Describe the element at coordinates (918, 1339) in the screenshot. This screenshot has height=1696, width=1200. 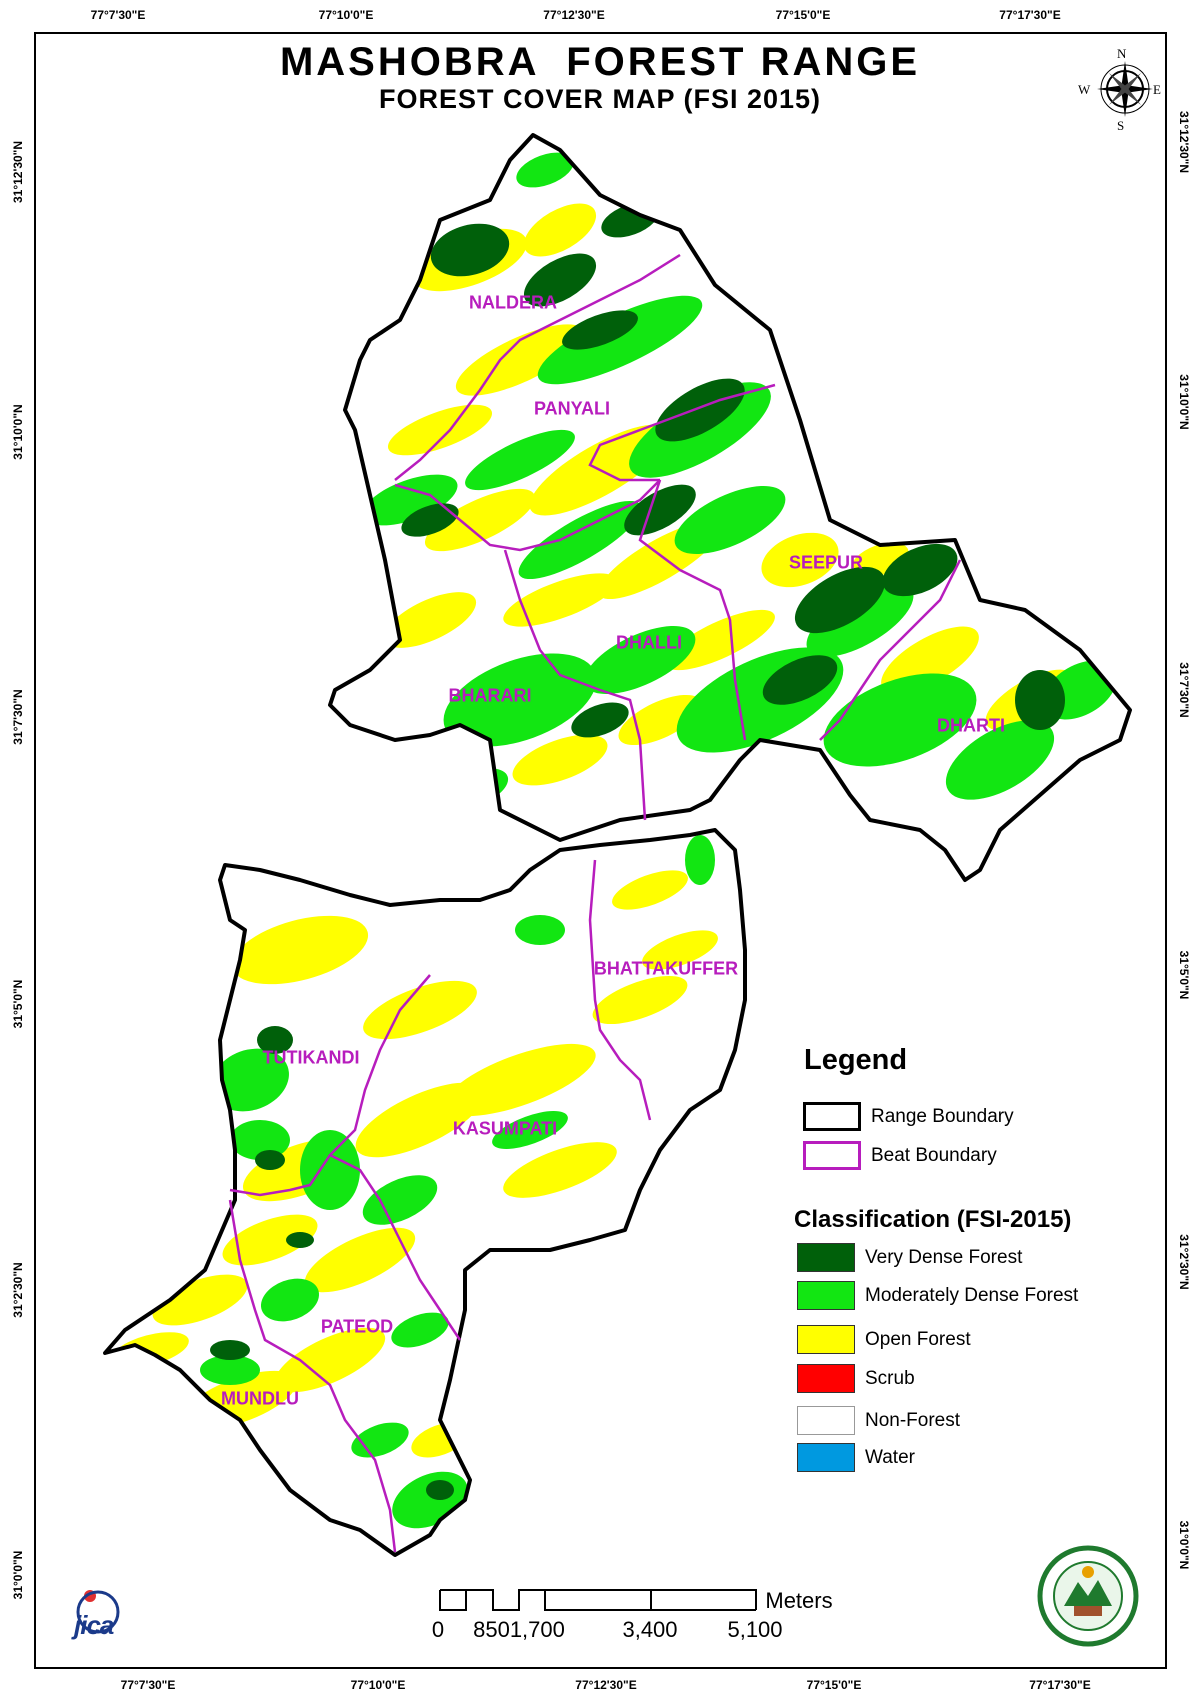
I see `legend-label: Open Forest` at that location.